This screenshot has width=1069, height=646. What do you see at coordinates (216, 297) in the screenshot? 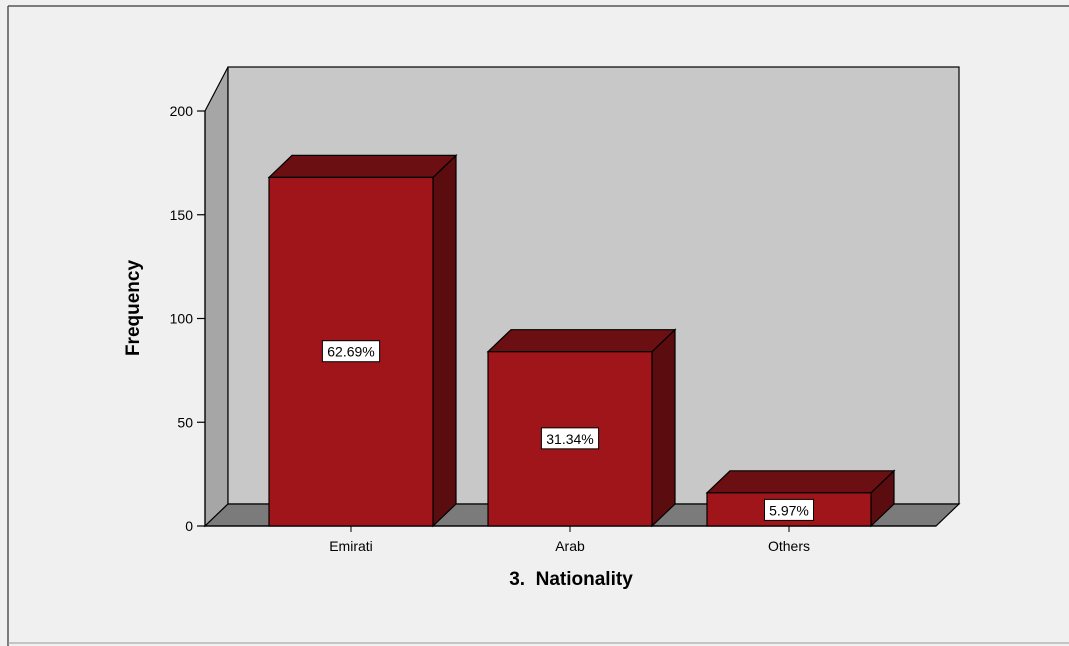
I see `side-wall` at bounding box center [216, 297].